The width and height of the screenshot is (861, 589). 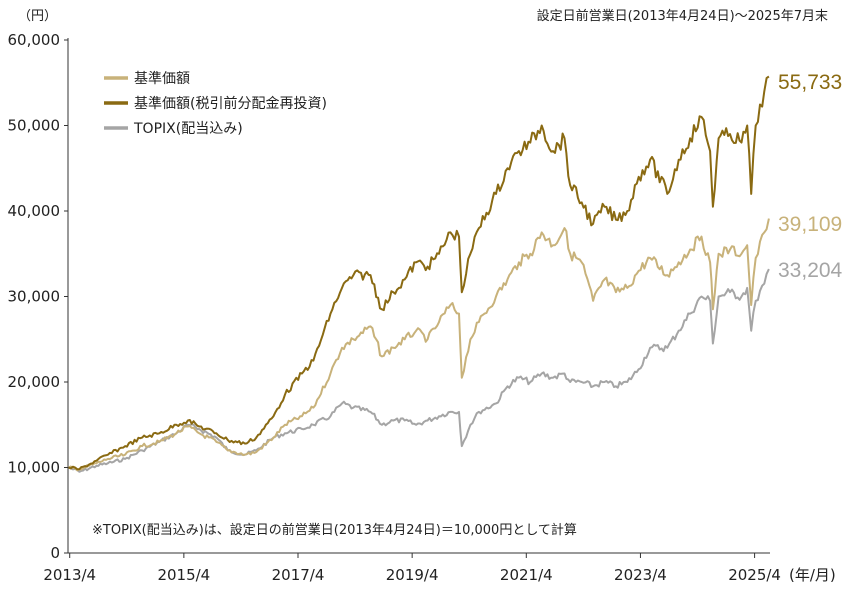 I want to click on y-tick-label: 60,000, so click(x=34, y=40).